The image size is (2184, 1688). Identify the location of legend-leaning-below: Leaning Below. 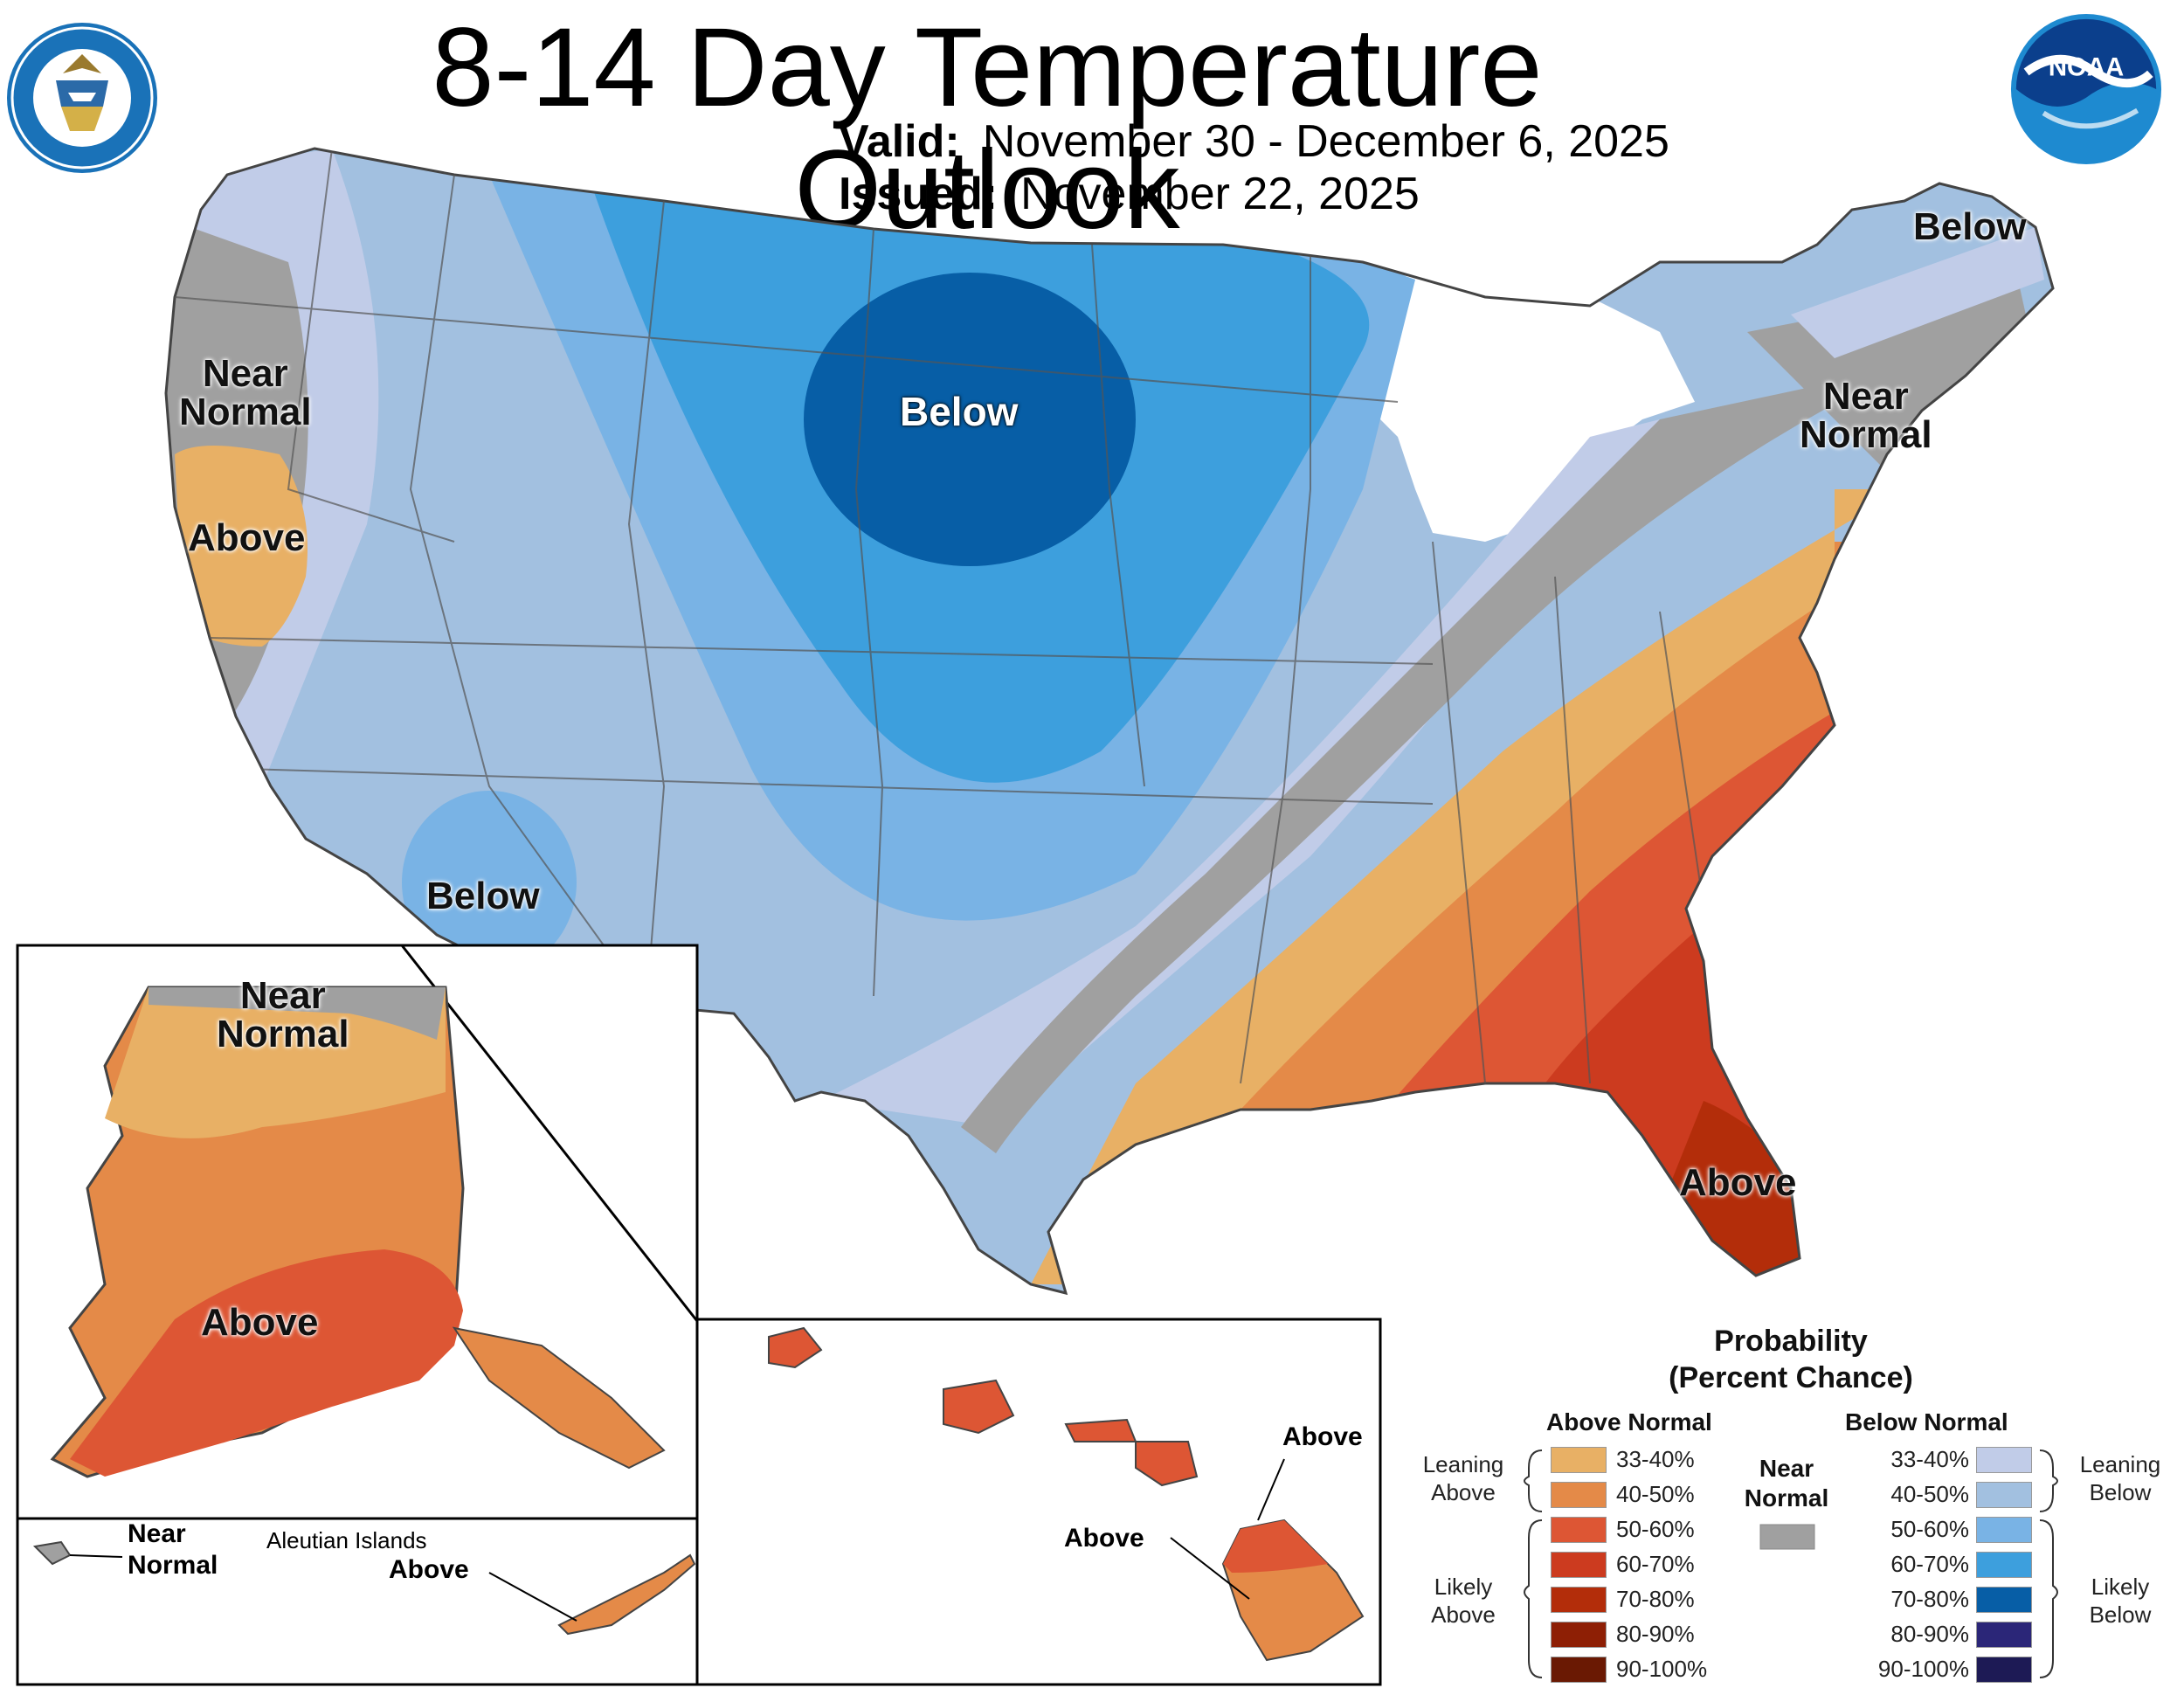
(2120, 1478).